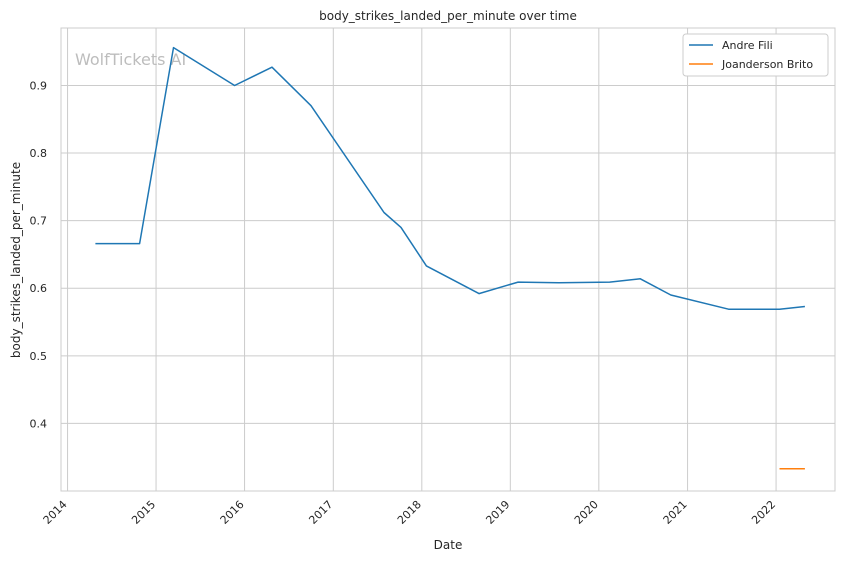 The image size is (844, 561). What do you see at coordinates (55, 512) in the screenshot?
I see `x-tick-label: 2014` at bounding box center [55, 512].